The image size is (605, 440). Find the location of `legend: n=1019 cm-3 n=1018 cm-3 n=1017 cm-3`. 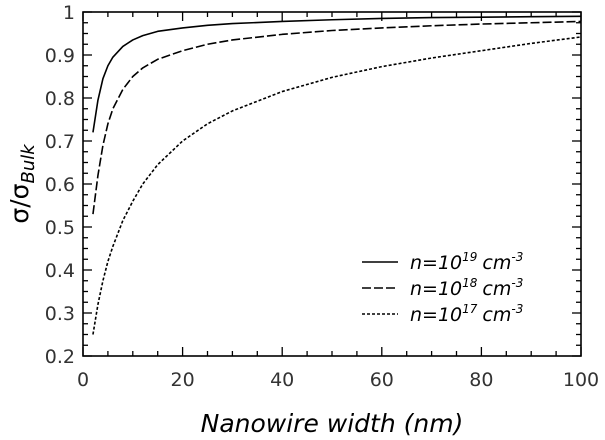

legend: n=1019 cm-3 n=1018 cm-3 n=1017 cm-3 is located at coordinates (442, 288).